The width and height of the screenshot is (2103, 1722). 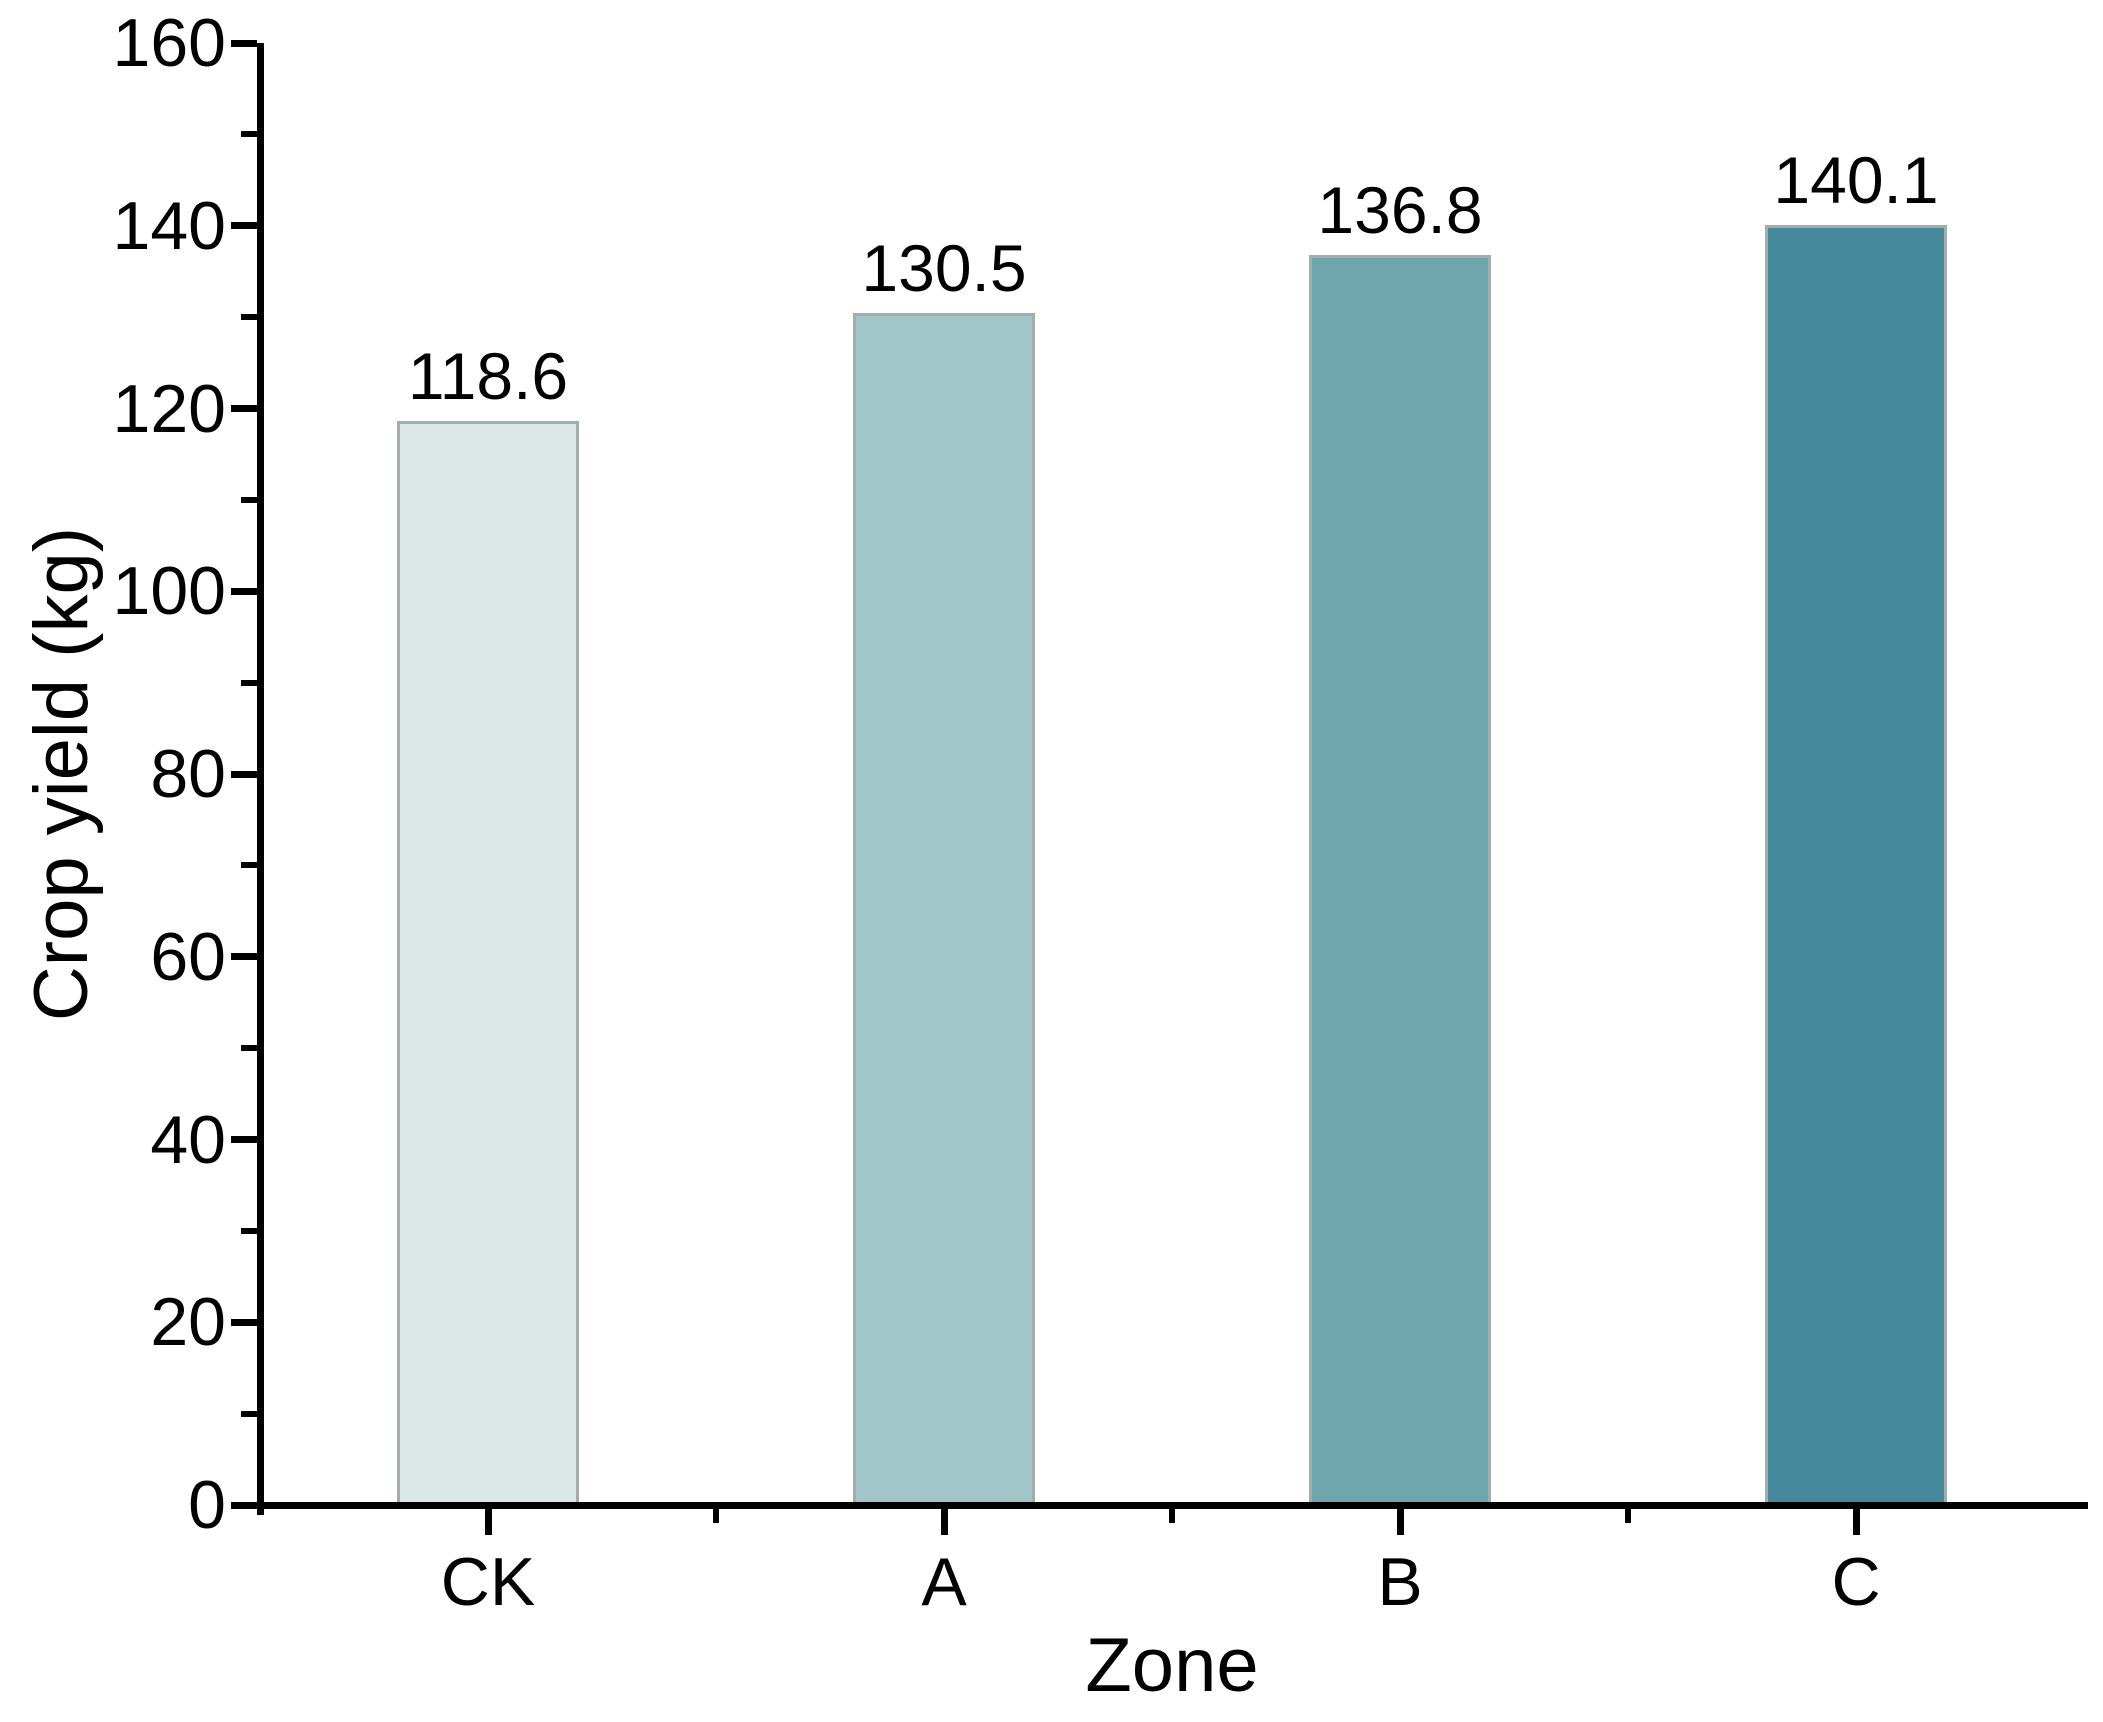 What do you see at coordinates (944, 1582) in the screenshot?
I see `x-tick-label: A` at bounding box center [944, 1582].